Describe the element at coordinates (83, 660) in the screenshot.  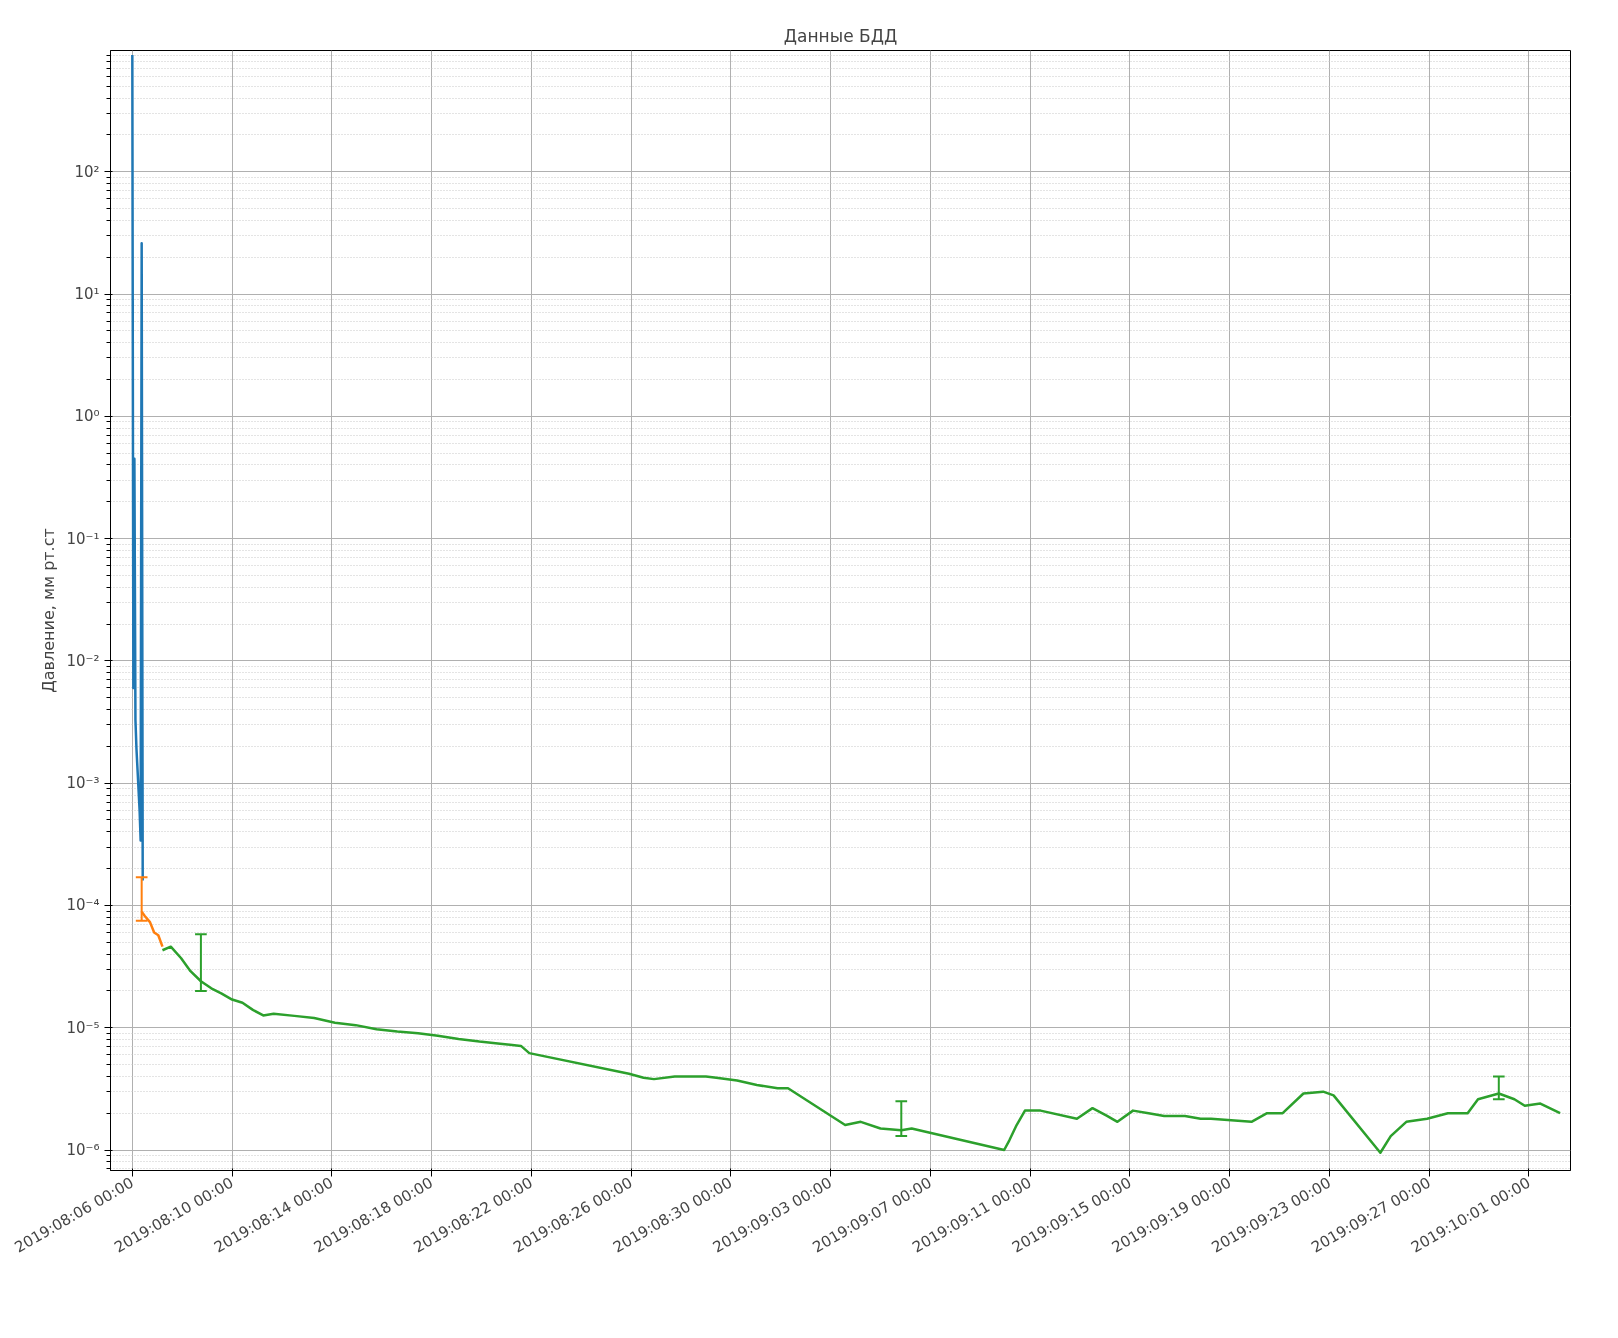
I see `y-tick-label: 10⁻²` at that location.